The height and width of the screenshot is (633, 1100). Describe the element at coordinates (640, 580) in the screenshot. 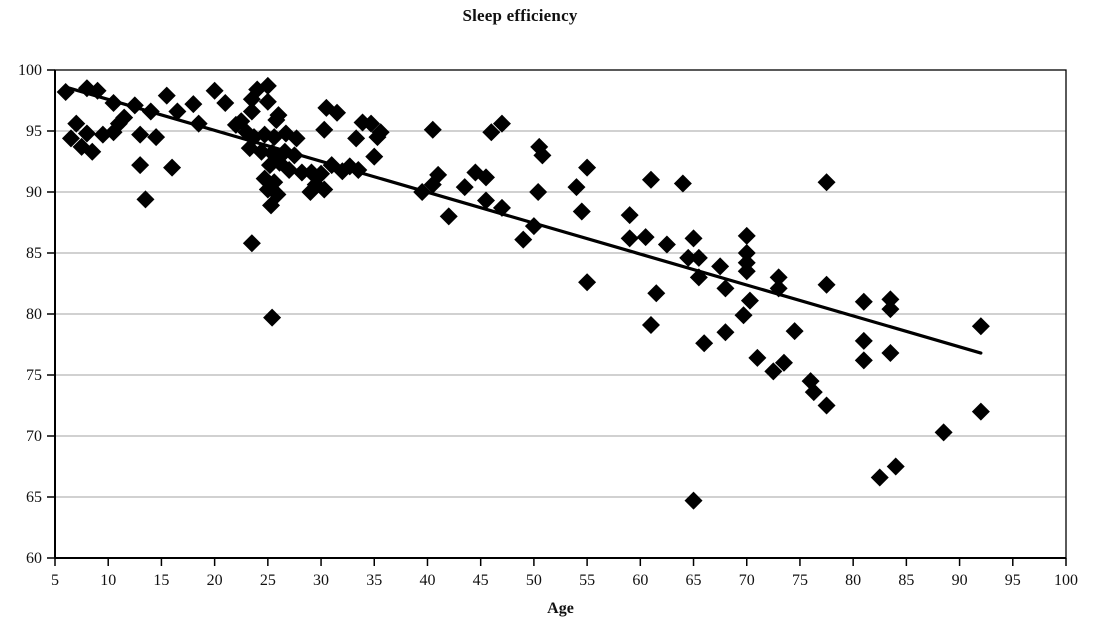

I see `x-tick-label: 60` at that location.